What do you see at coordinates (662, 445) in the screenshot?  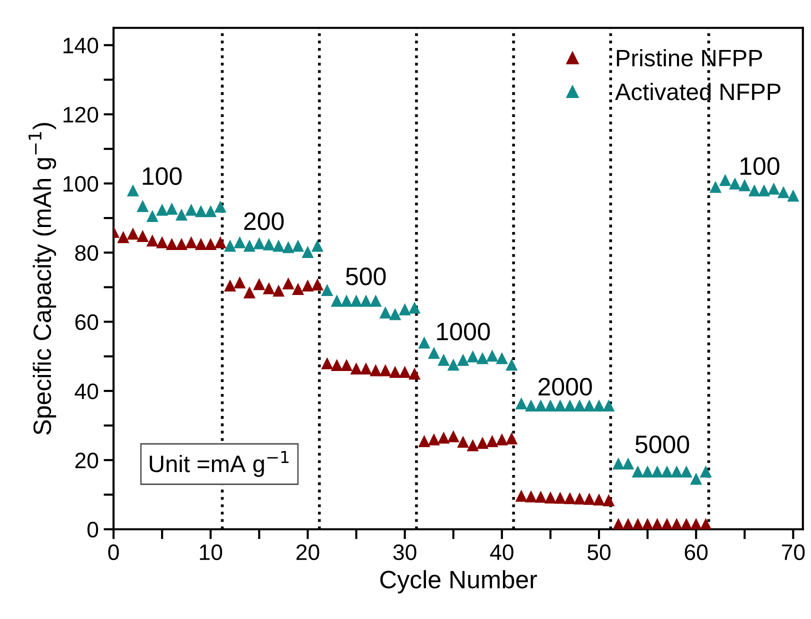 I see `annotation: 5000` at bounding box center [662, 445].